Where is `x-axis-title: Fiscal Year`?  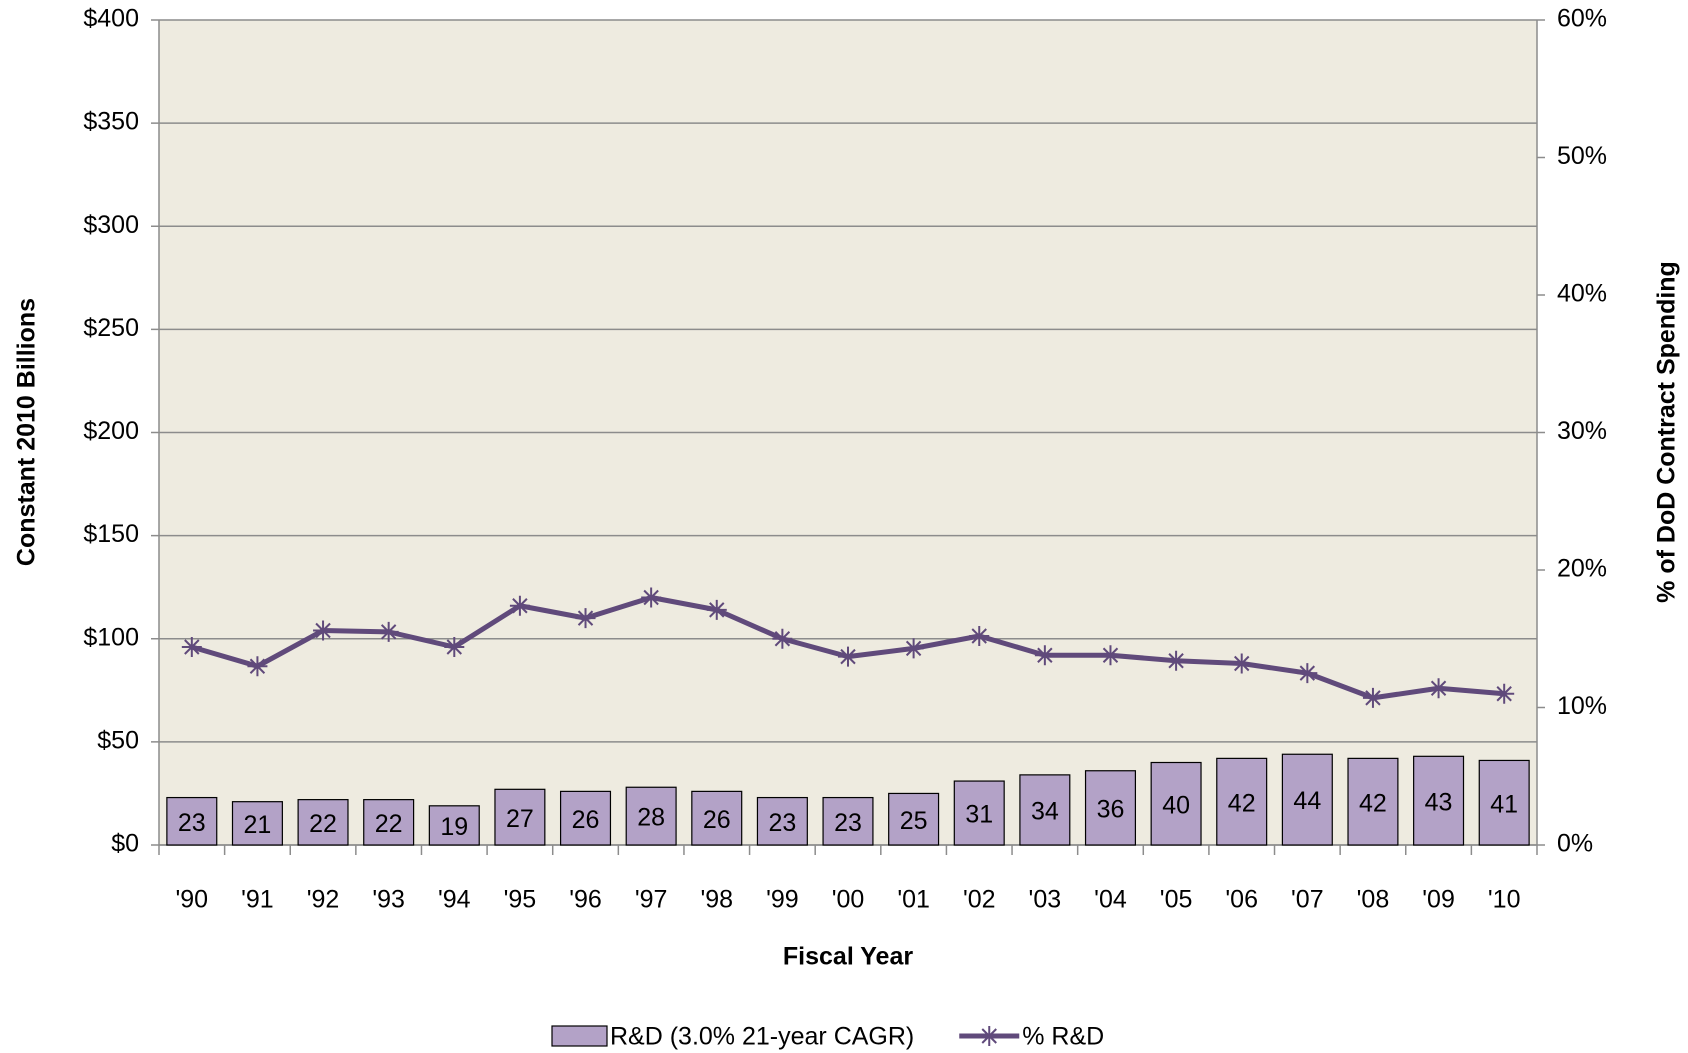 x-axis-title: Fiscal Year is located at coordinates (848, 957).